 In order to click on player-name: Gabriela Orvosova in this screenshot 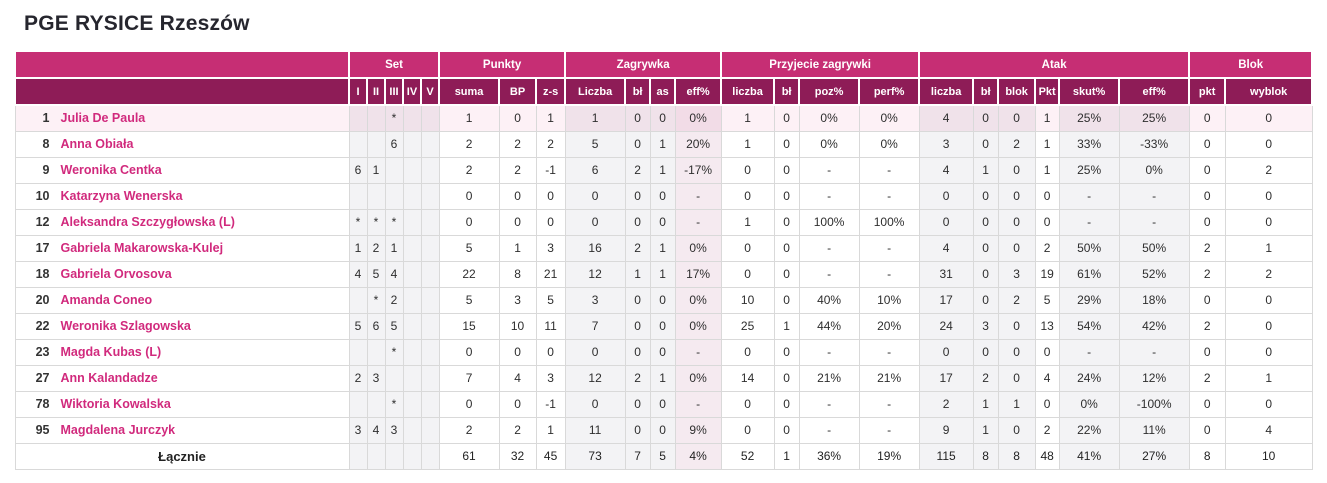, I will do `click(116, 274)`.